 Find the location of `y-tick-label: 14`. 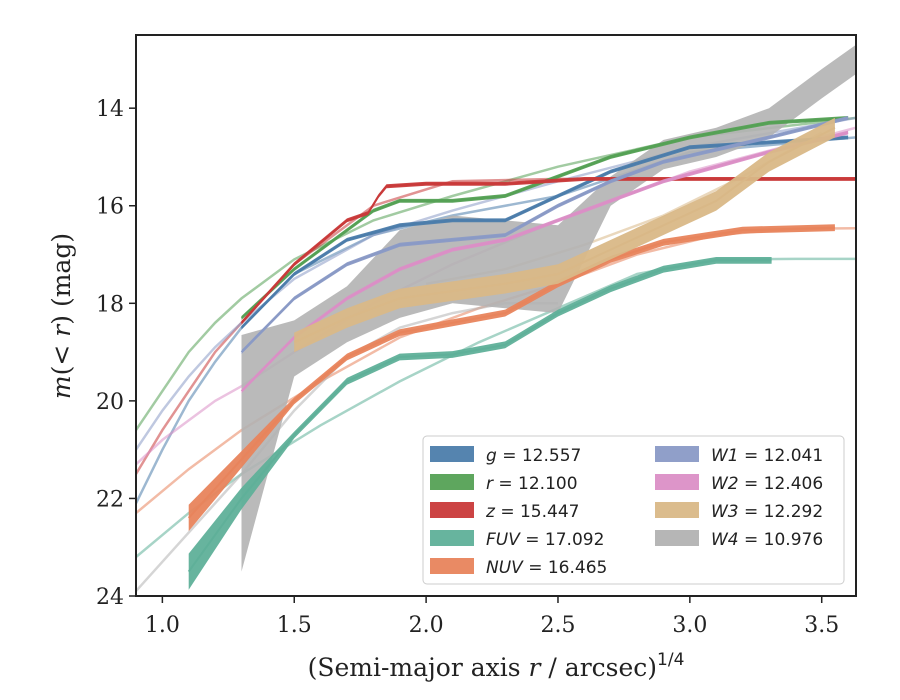

y-tick-label: 14 is located at coordinates (110, 109).